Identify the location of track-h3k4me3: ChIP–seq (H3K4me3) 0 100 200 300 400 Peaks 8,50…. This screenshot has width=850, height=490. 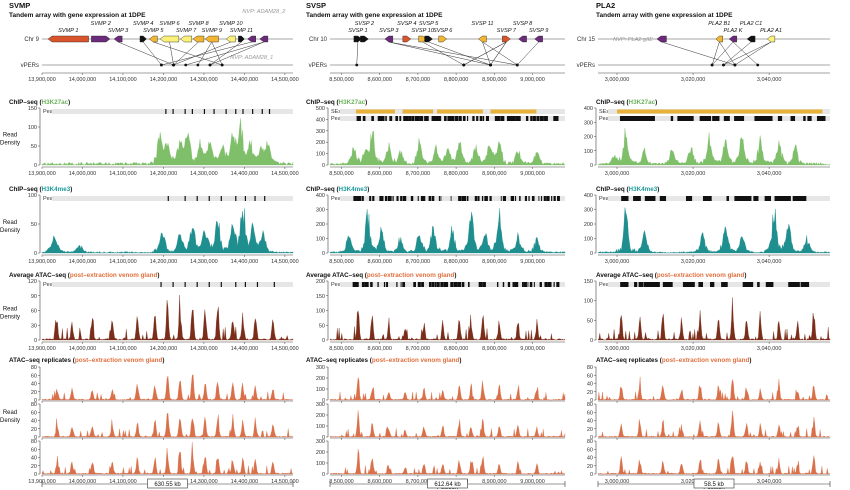
(436, 225).